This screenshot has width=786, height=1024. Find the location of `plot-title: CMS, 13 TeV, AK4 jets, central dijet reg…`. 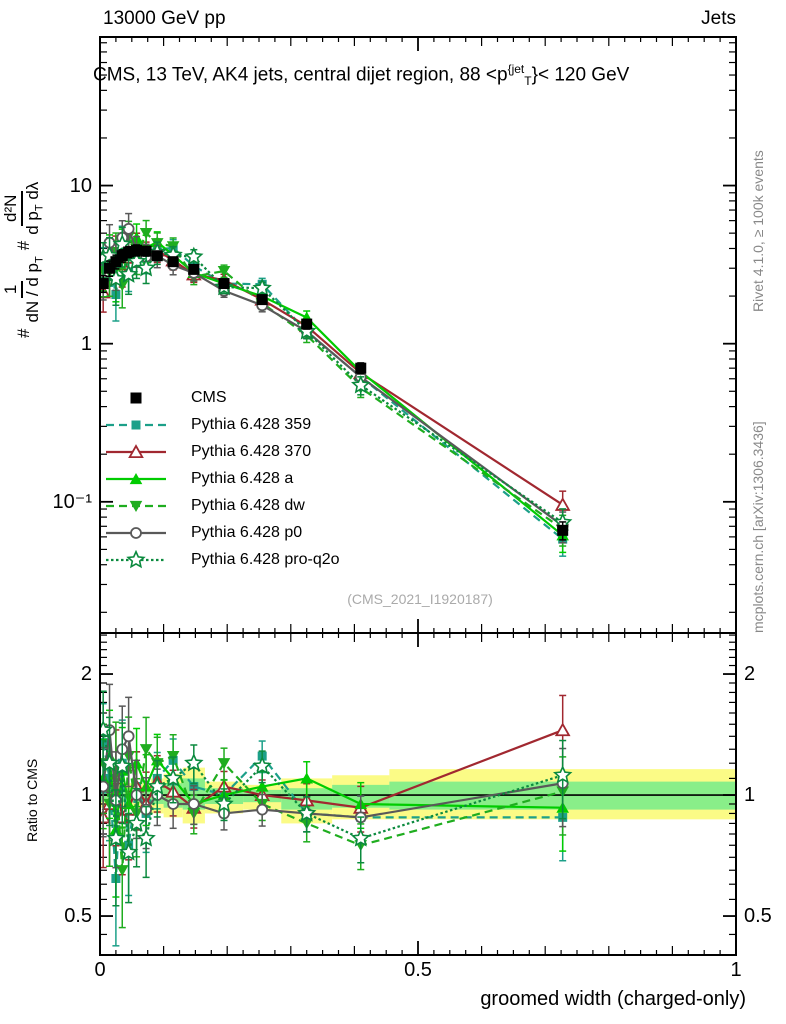

plot-title: CMS, 13 TeV, AK4 jets, central dijet reg… is located at coordinates (361, 75).